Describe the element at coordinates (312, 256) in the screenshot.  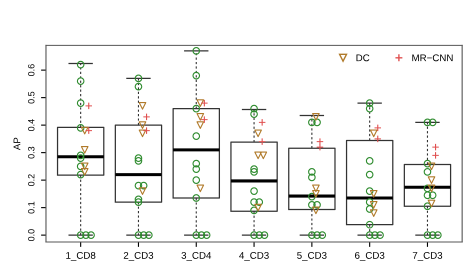
I see `x-tick-label: 5_CD3` at that location.